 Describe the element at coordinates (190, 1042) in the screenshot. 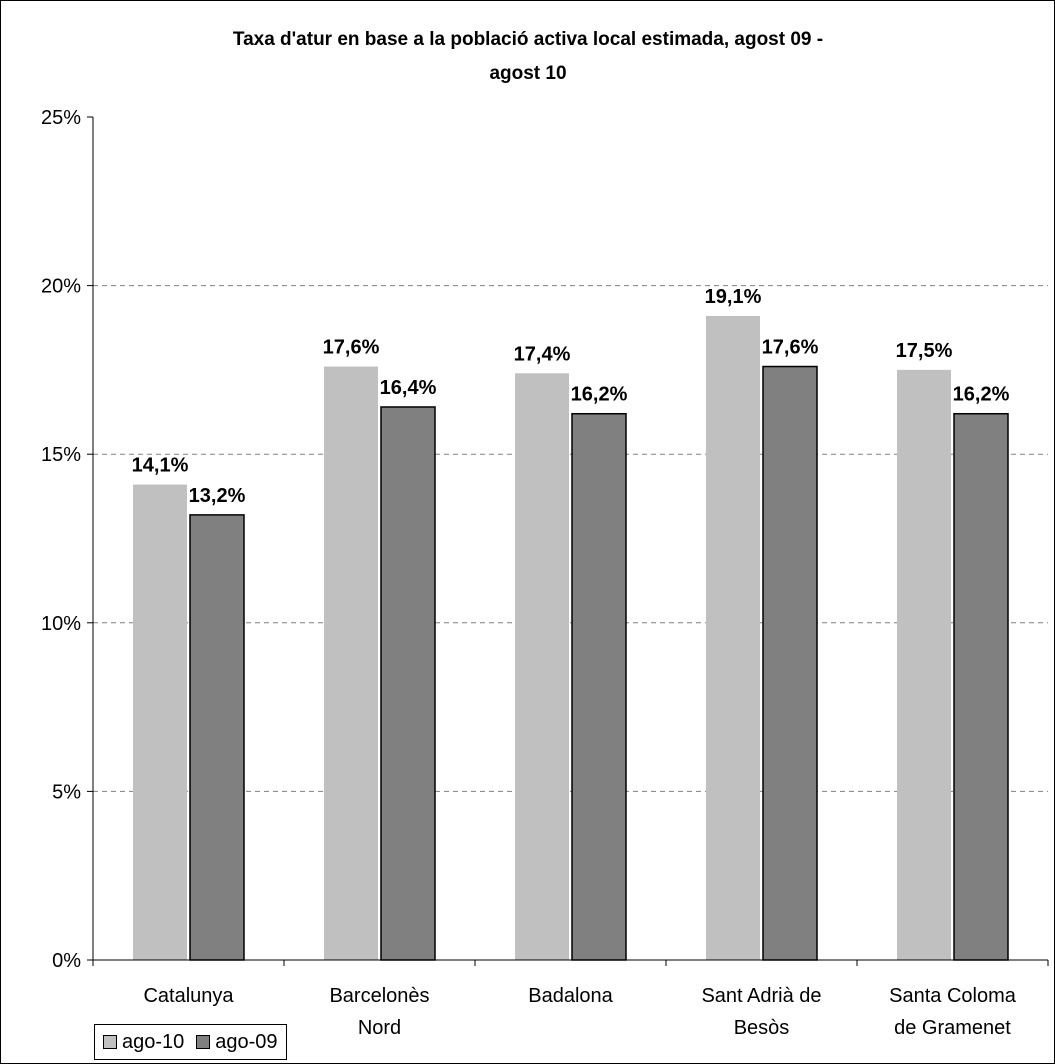

I see `legend: ago-10 ago-09` at that location.